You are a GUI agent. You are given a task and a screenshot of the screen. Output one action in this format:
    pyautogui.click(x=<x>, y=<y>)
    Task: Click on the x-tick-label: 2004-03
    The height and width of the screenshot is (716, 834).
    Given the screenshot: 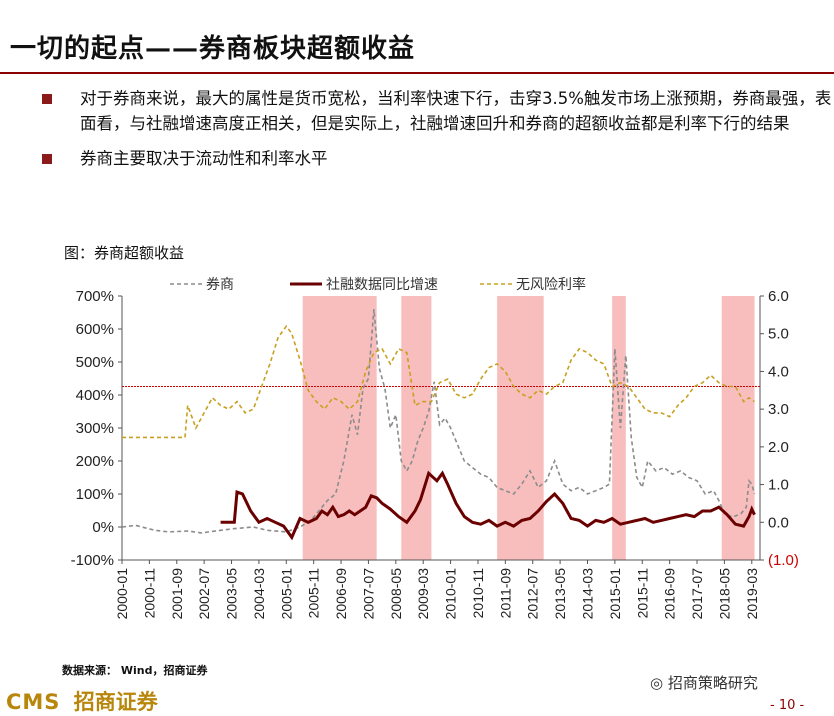 What is the action you would take?
    pyautogui.click(x=259, y=594)
    